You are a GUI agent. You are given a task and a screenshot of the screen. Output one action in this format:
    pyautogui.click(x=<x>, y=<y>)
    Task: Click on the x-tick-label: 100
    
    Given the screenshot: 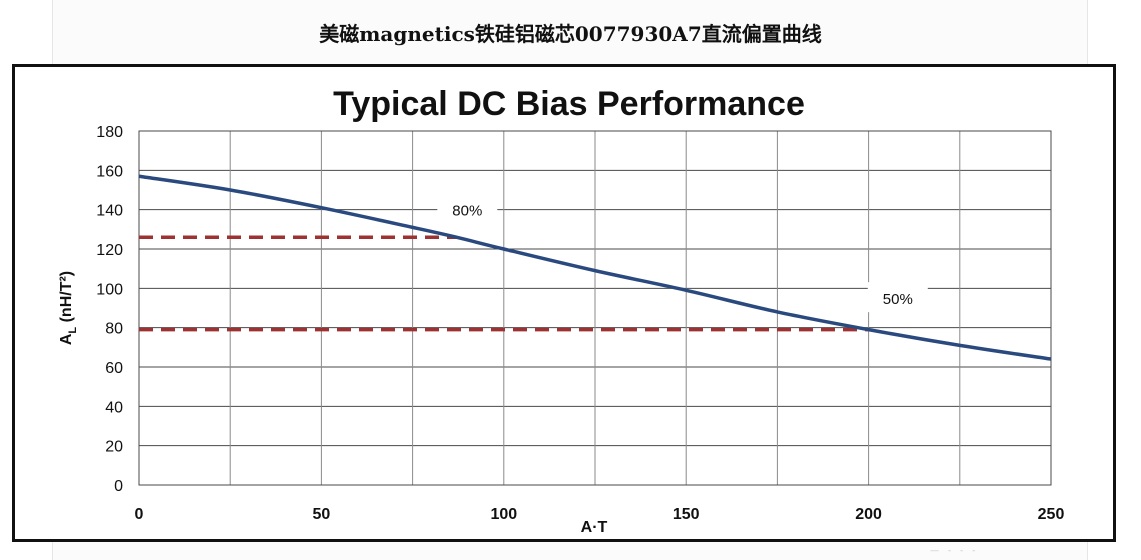 What is the action you would take?
    pyautogui.click(x=503, y=514)
    